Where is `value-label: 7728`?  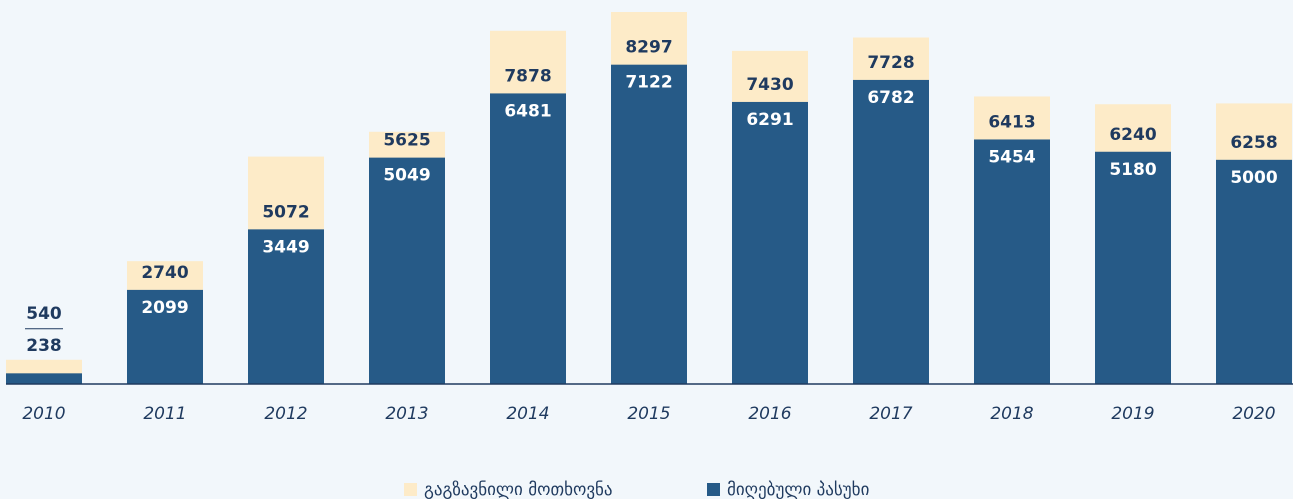 value-label: 7728 is located at coordinates (890, 63).